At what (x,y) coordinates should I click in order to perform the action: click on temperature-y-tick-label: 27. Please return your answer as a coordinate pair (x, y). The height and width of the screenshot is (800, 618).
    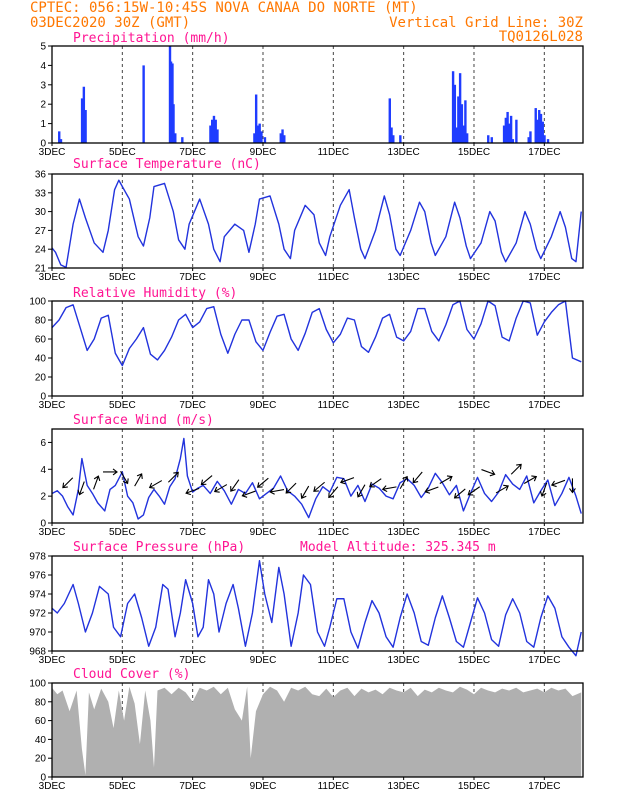
    Looking at the image, I should click on (41, 231).